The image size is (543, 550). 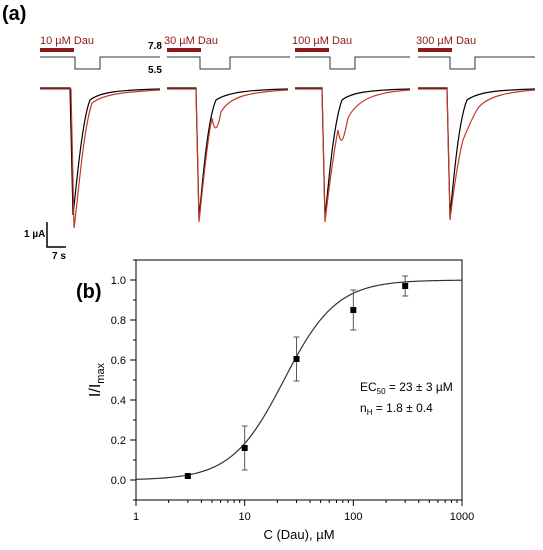 I want to click on y-tick-label: 1.0, so click(x=118, y=281).